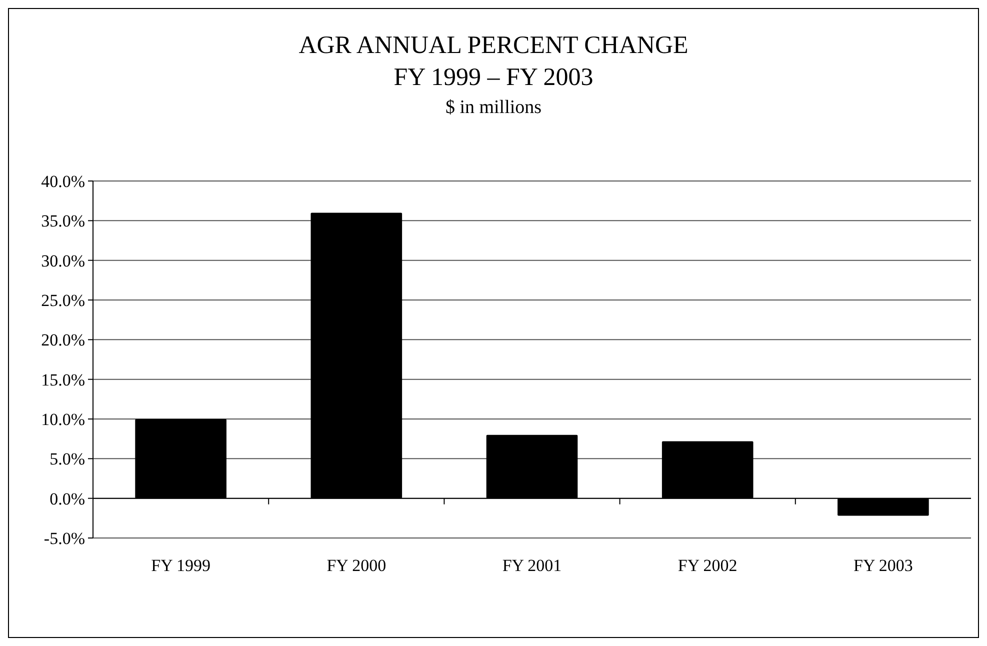  Describe the element at coordinates (63, 380) in the screenshot. I see `y-tick-label: 15.0%` at that location.